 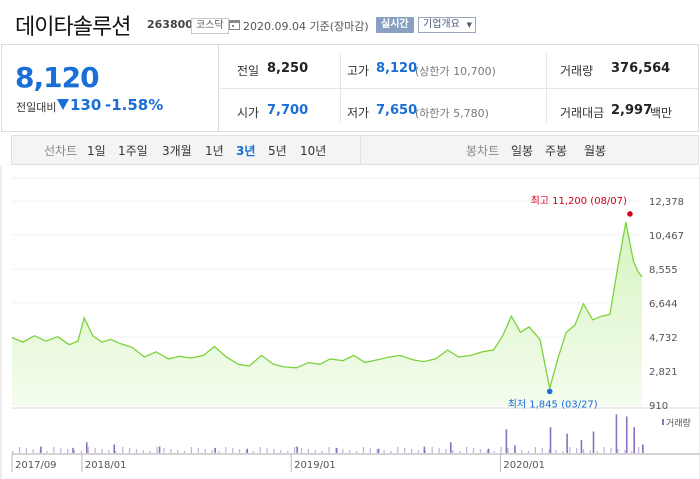 What do you see at coordinates (483, 151) in the screenshot?
I see `candle-chart-label: 봉차트` at bounding box center [483, 151].